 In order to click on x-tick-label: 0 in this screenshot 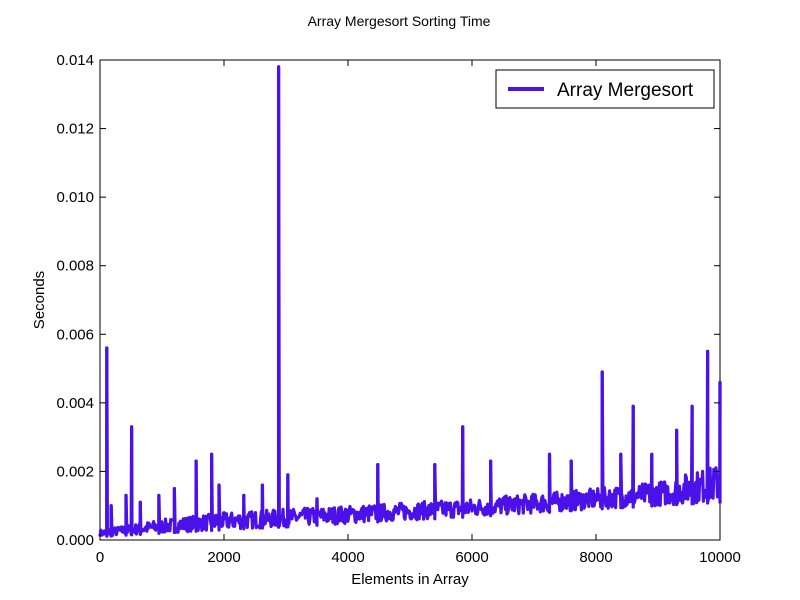, I will do `click(100, 557)`.